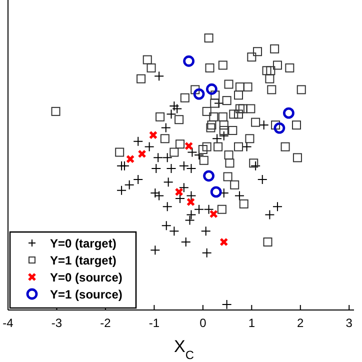 The image size is (362, 362). What do you see at coordinates (154, 323) in the screenshot?
I see `x-tick-label: -1` at bounding box center [154, 323].